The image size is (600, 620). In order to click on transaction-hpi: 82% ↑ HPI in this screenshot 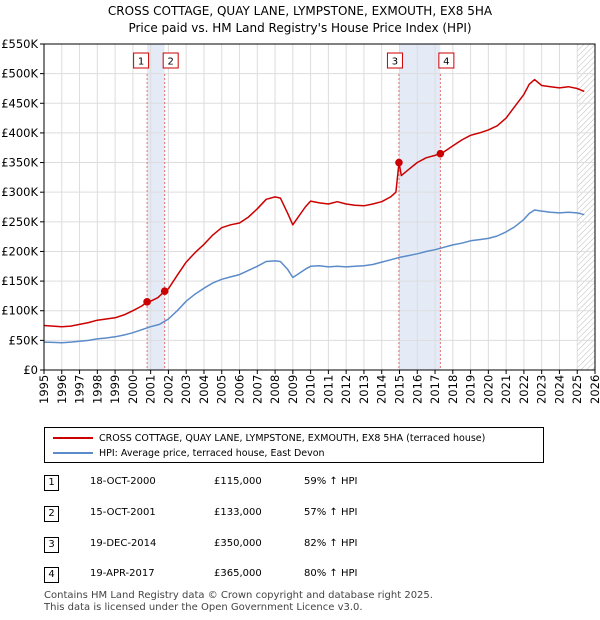, I will do `click(331, 543)`.